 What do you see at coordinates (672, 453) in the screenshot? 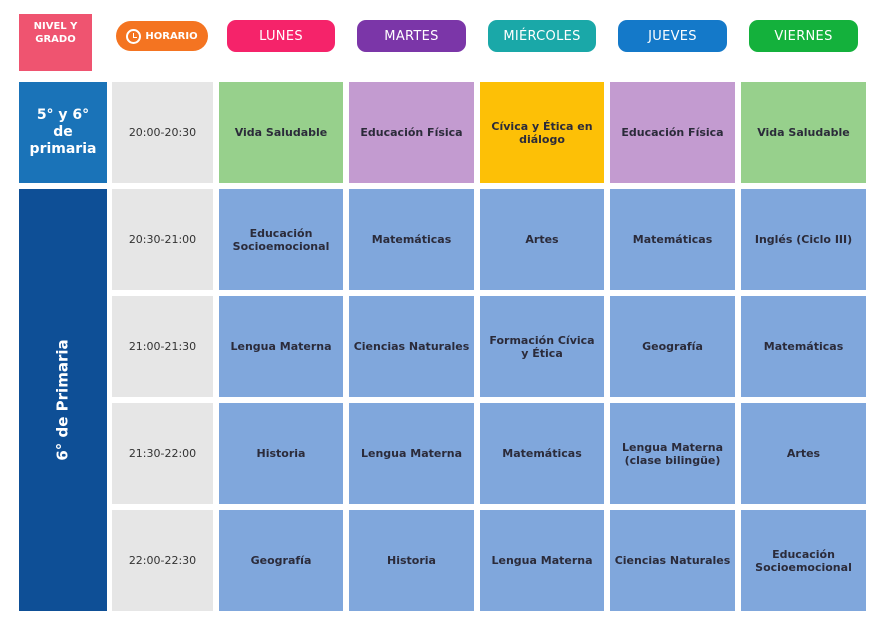
I see `schedule-cell: Lengua Materna (clase bilingüe)` at bounding box center [672, 453].